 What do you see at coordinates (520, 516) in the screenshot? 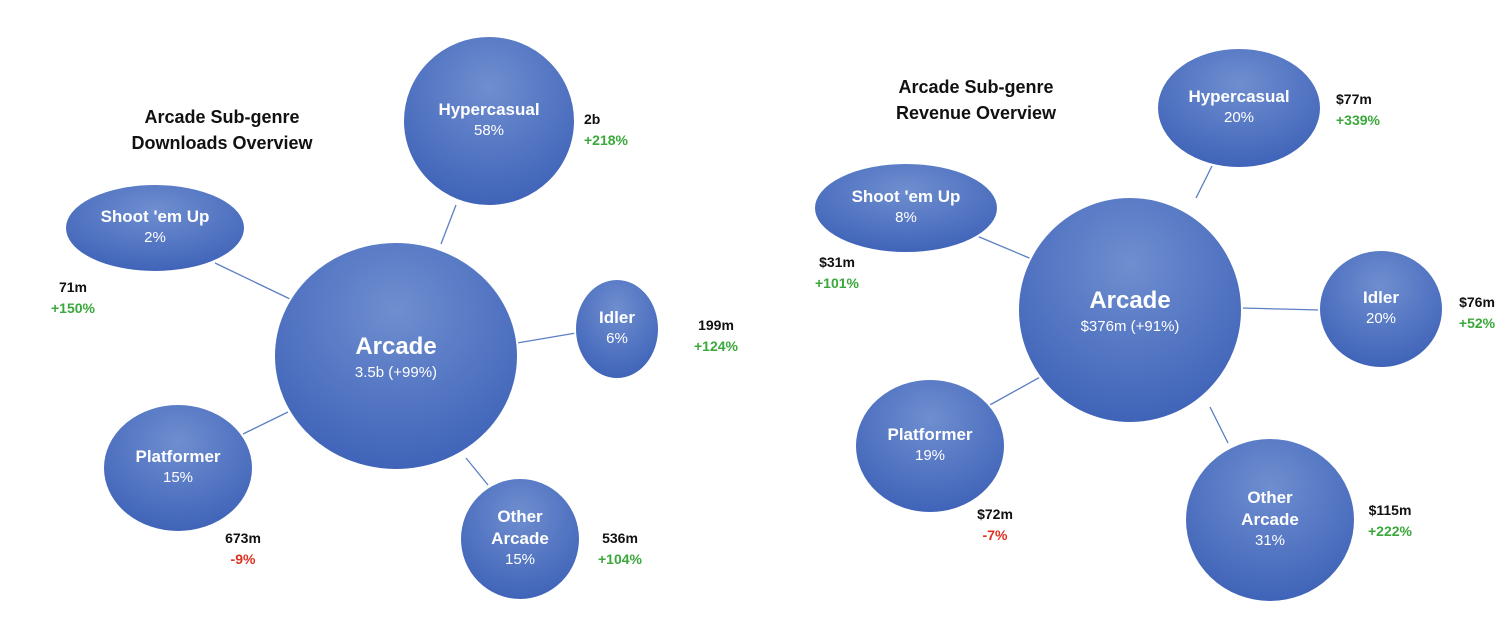
I see `diagram-1-bubble-other-arcade-label: Other` at bounding box center [520, 516].